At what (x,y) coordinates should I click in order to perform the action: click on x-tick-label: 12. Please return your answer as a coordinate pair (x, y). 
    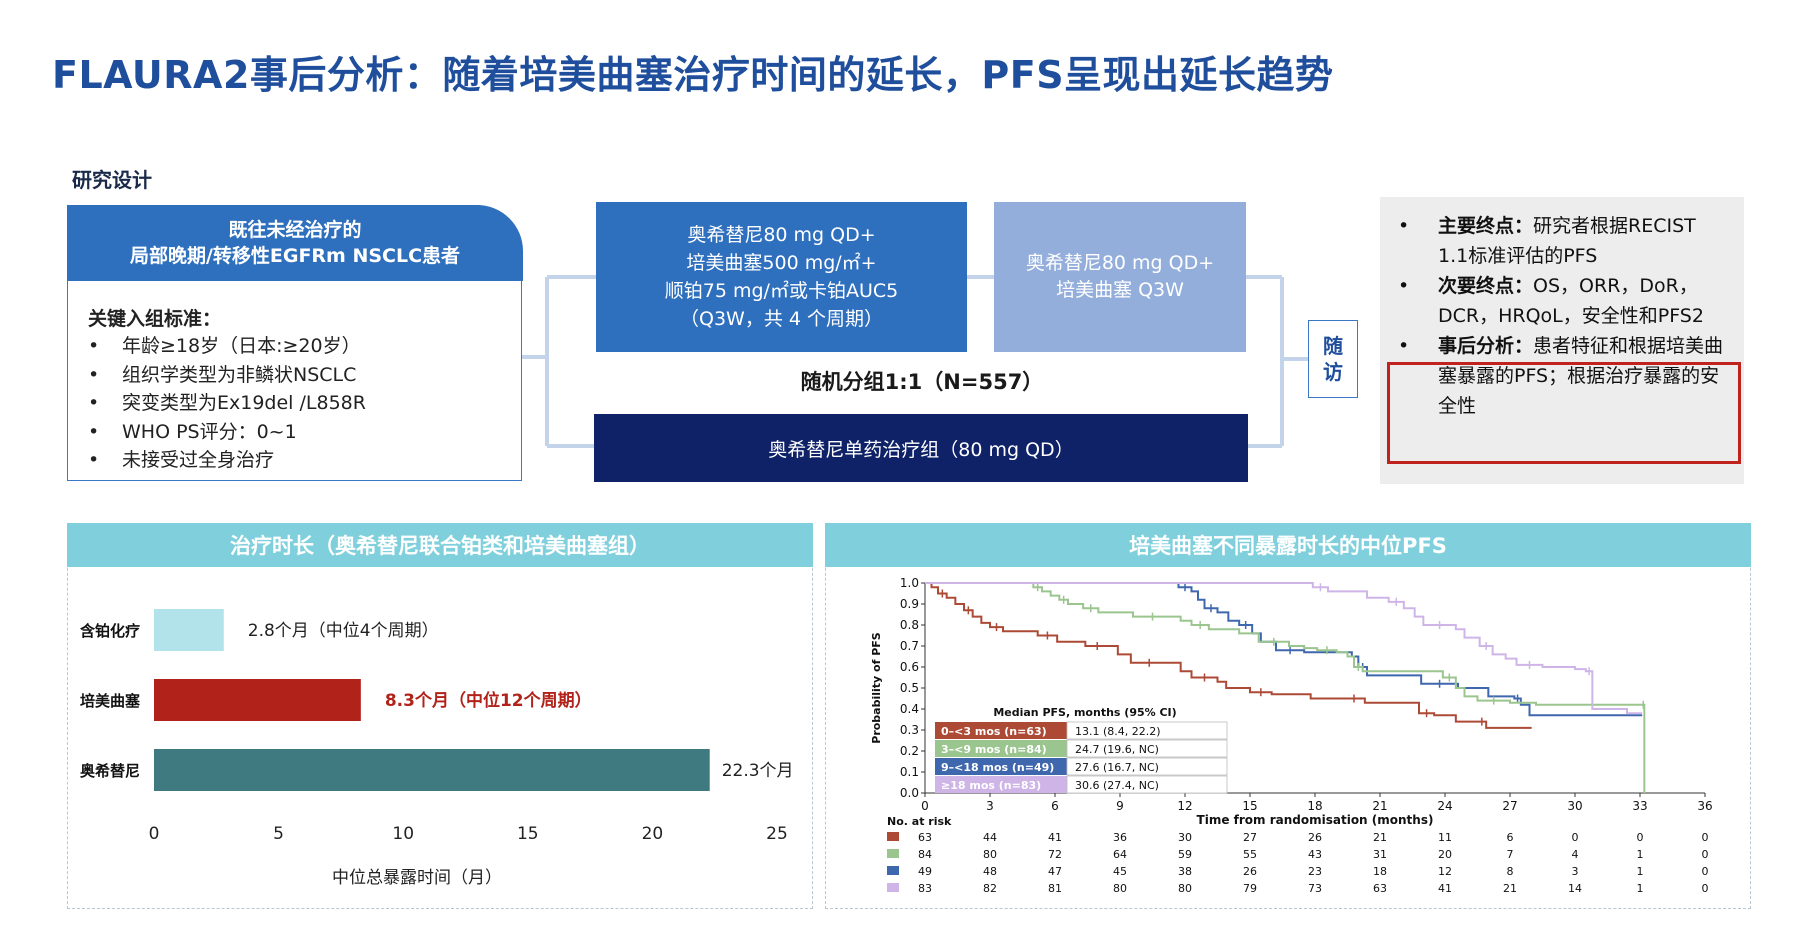
    Looking at the image, I should click on (1184, 806).